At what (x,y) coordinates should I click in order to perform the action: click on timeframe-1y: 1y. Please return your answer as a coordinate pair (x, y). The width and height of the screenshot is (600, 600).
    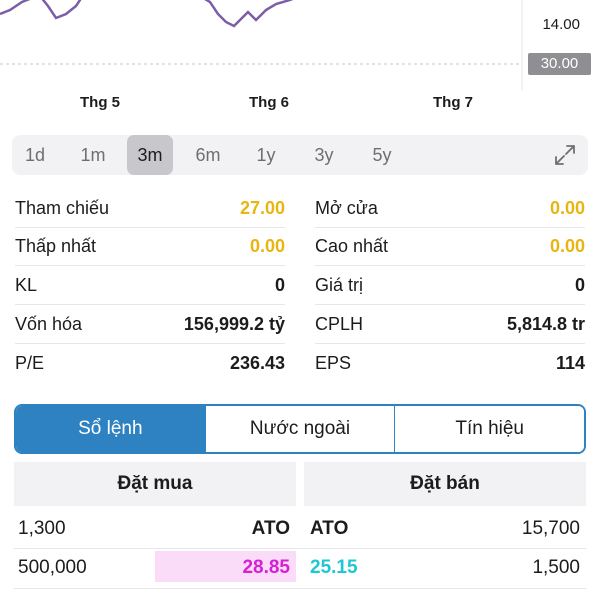
    Looking at the image, I should click on (266, 155).